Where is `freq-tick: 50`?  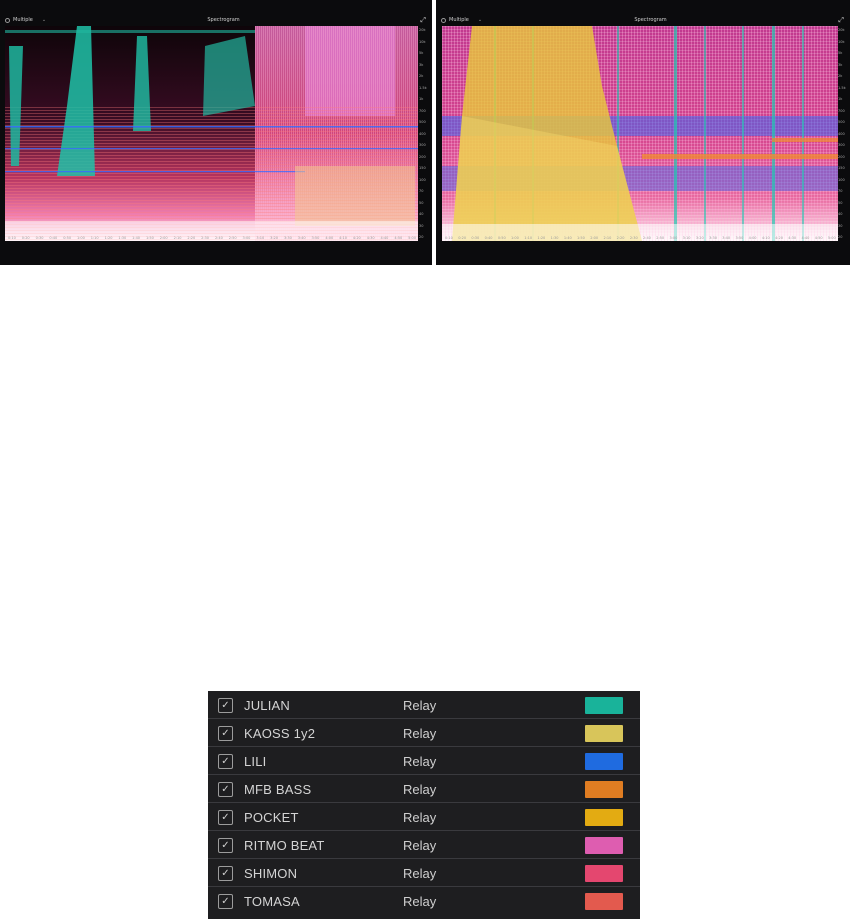
freq-tick: 50 is located at coordinates (840, 202).